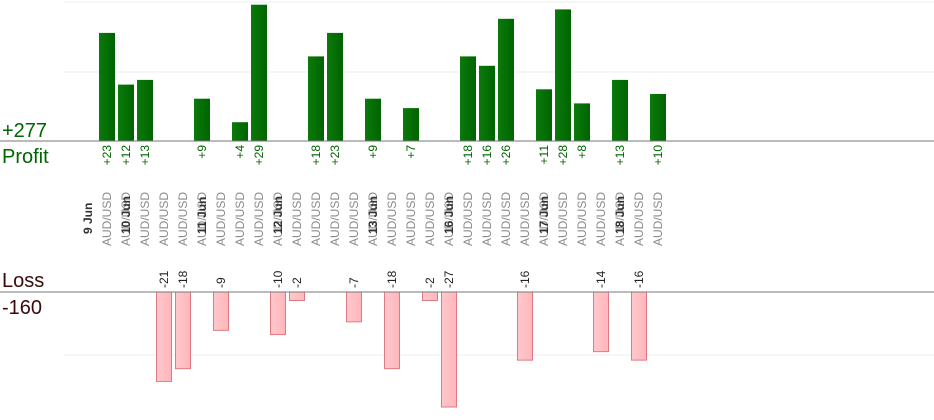 Image resolution: width=934 pixels, height=420 pixels. I want to click on profit-total: +277, so click(24, 131).